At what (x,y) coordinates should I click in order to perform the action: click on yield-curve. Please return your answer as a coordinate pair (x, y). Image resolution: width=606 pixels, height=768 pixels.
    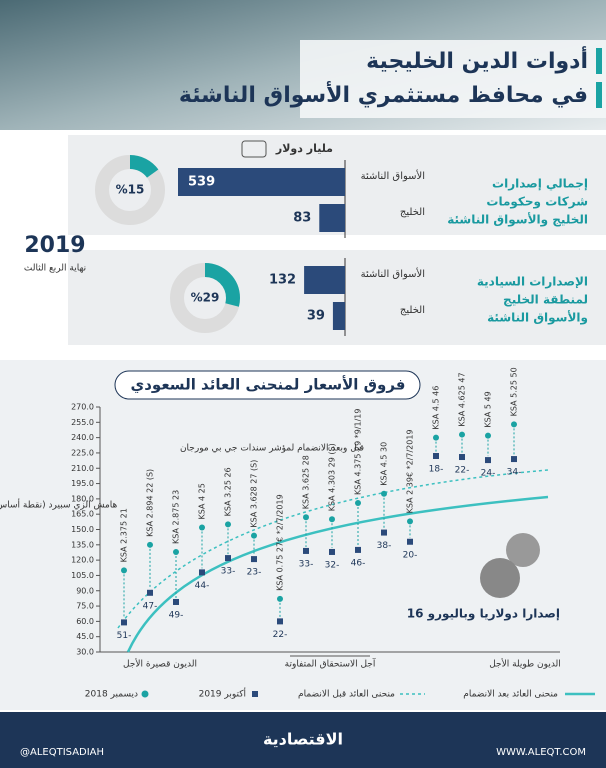
    Looking at the image, I should click on (333, 549).